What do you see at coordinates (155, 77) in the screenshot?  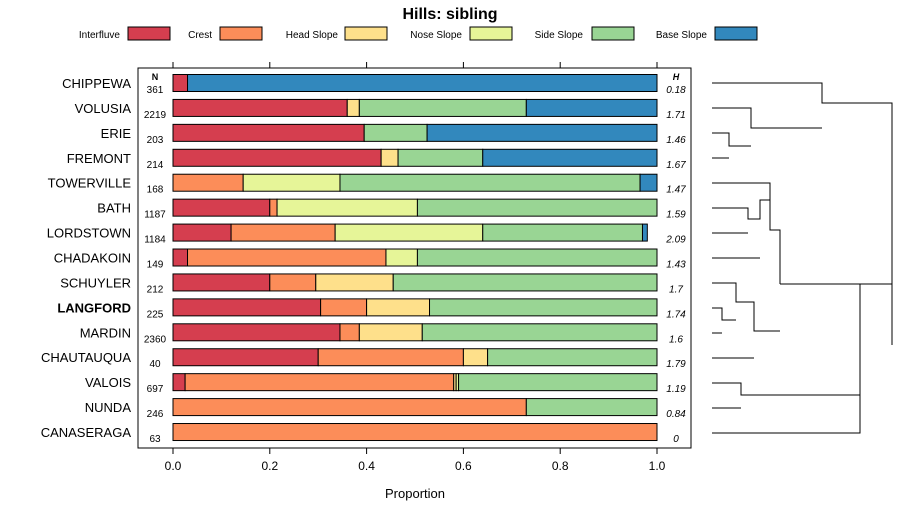 I see `n-column-header: N` at bounding box center [155, 77].